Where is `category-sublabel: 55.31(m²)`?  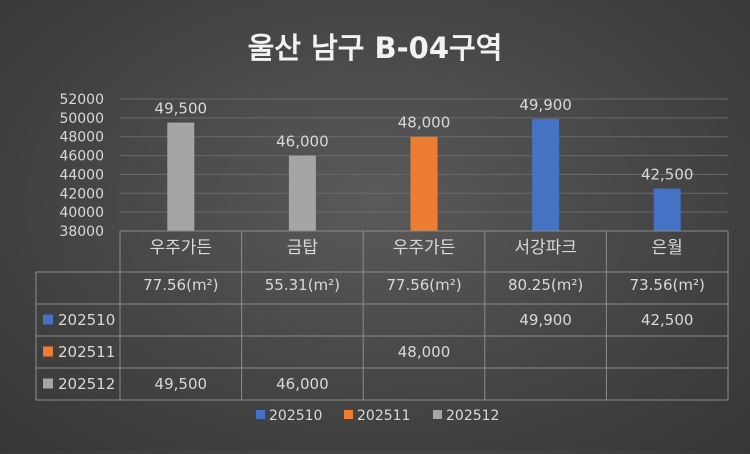 category-sublabel: 55.31(m²) is located at coordinates (302, 285).